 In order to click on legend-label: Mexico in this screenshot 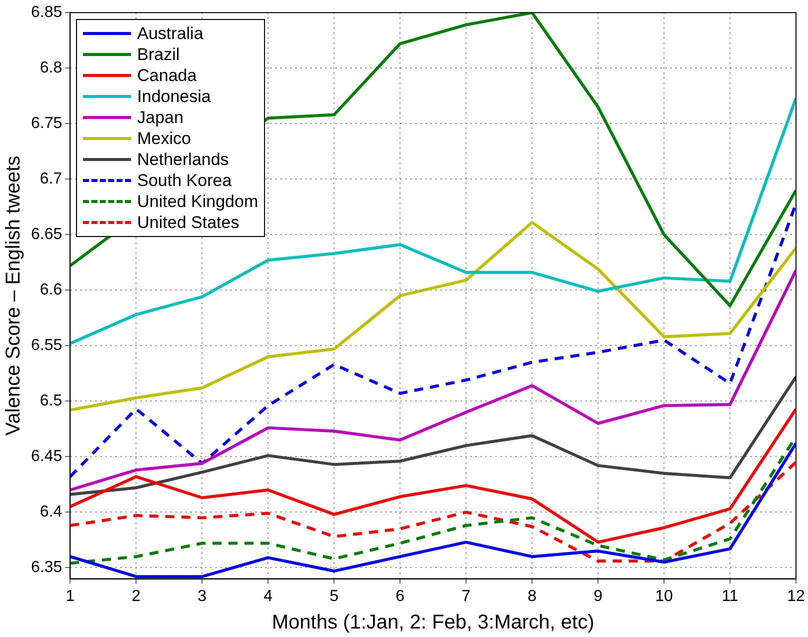, I will do `click(164, 138)`.